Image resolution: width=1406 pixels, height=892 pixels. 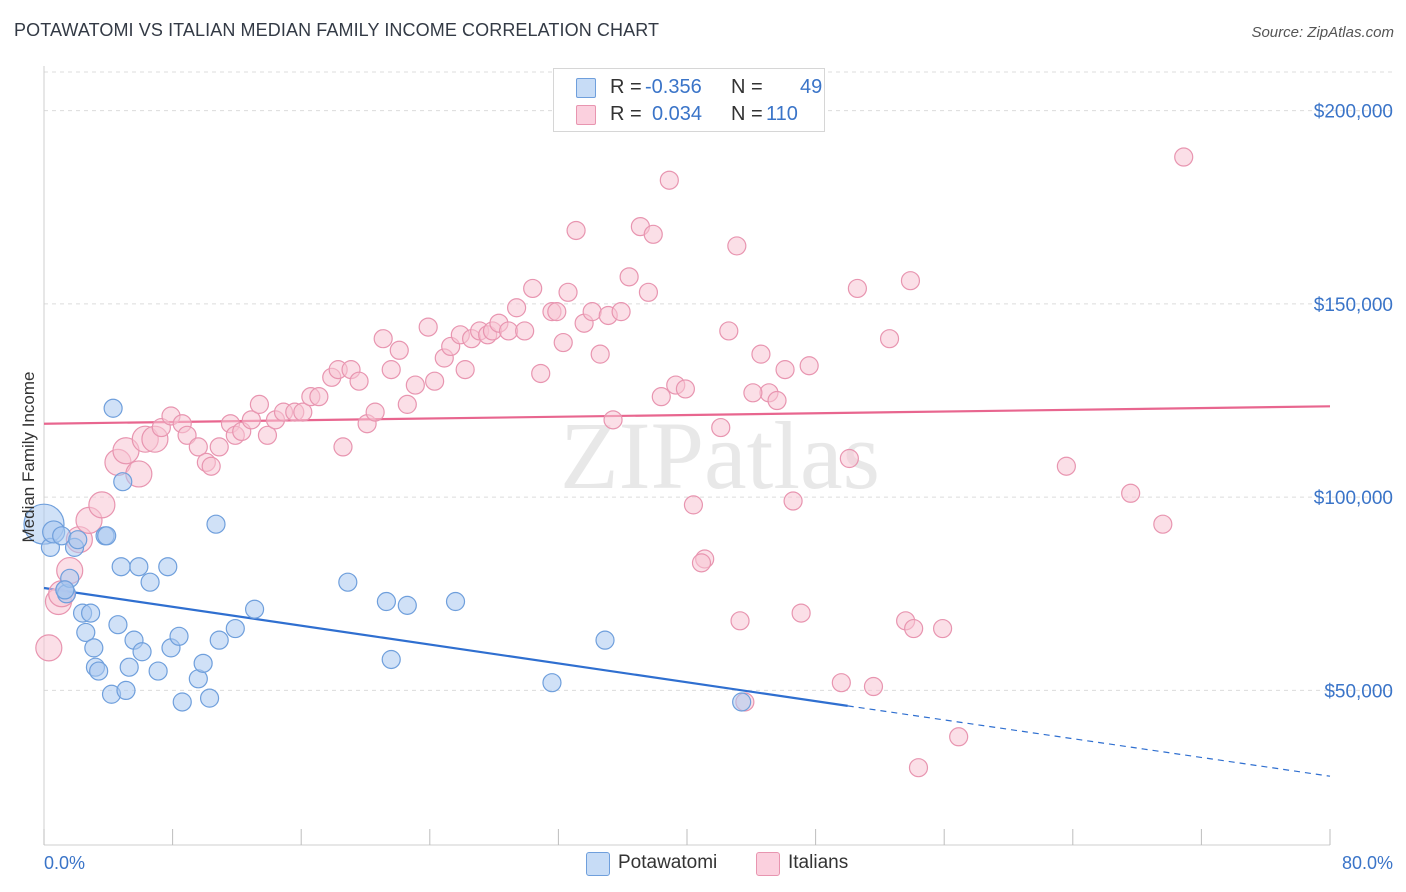 What do you see at coordinates (1353, 305) in the screenshot?
I see `y-tick-label: $150,000` at bounding box center [1353, 305].